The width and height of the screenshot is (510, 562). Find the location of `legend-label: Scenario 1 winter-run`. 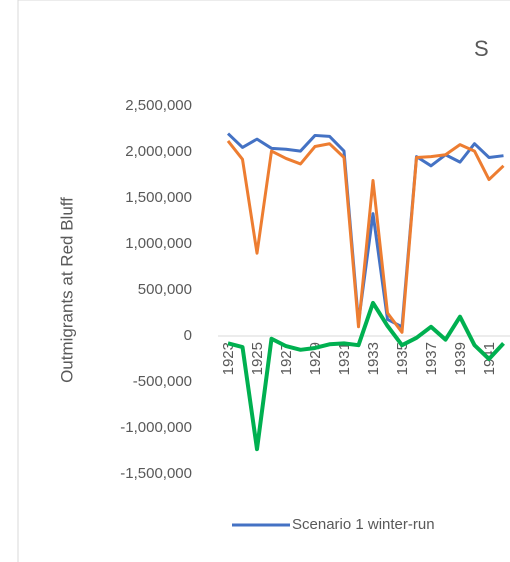

legend-label: Scenario 1 winter-run is located at coordinates (363, 524).